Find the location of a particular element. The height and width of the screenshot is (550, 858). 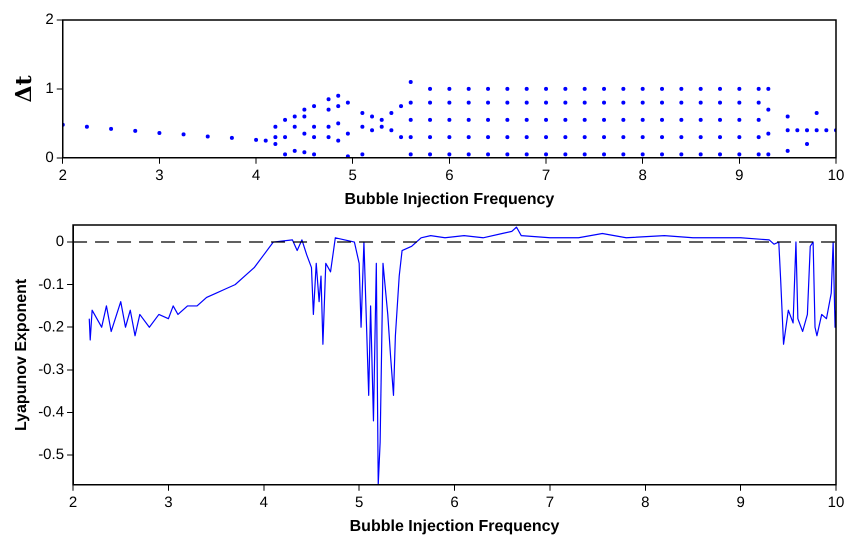

y-tick-label: -0.3 is located at coordinates (51, 369).